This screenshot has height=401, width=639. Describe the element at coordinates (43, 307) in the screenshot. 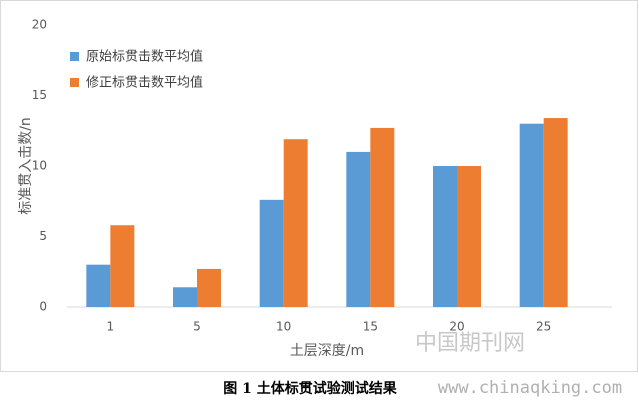

I see `y-tick-label: 0` at that location.